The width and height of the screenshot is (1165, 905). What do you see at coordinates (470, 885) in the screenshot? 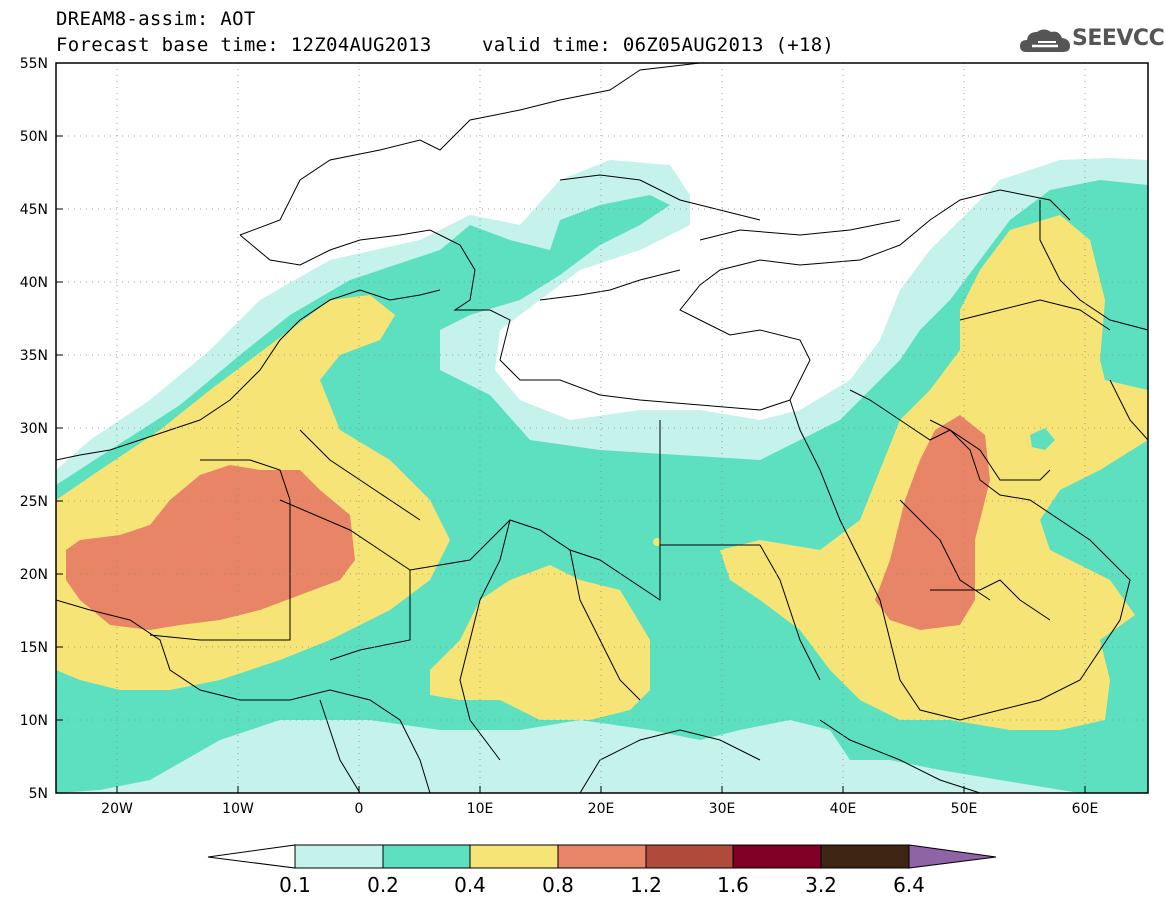
I see `colorbar-label: 0.4` at bounding box center [470, 885].